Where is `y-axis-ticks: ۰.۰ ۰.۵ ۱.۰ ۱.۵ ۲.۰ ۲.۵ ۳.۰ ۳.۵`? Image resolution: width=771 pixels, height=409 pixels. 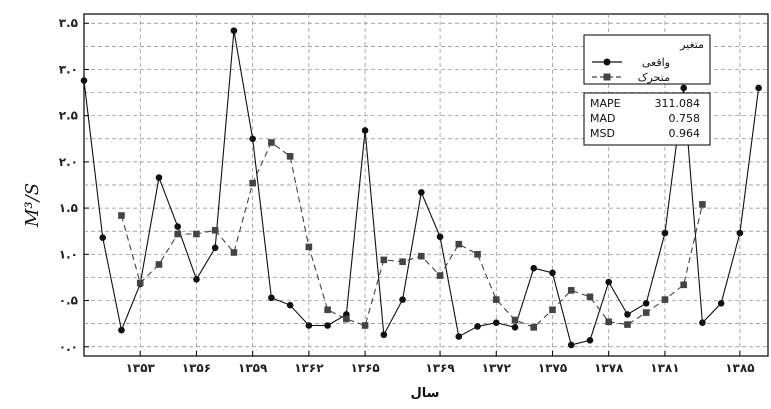
y-axis-ticks: ۰.۰ ۰.۵ ۱.۰ ۱.۵ ۲.۰ ۲.۵ ۳.۰ ۳.۵ is located at coordinates (74, 185).